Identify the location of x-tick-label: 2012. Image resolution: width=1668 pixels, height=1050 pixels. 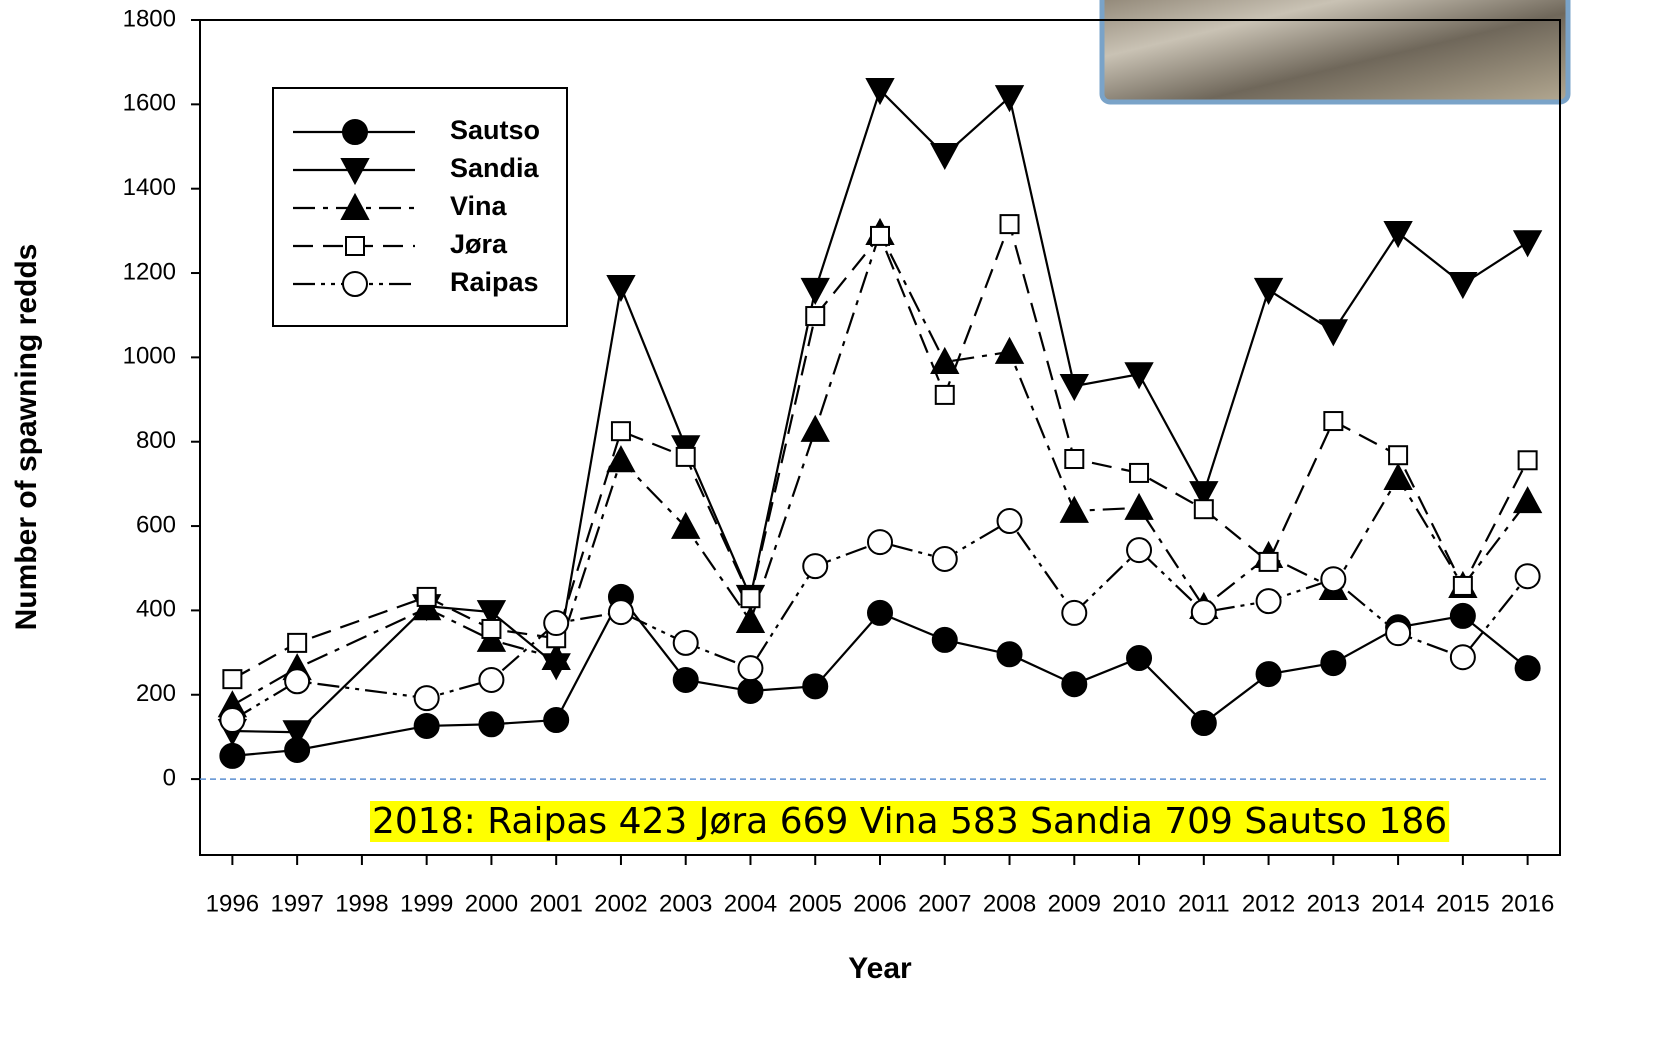
(1268, 903).